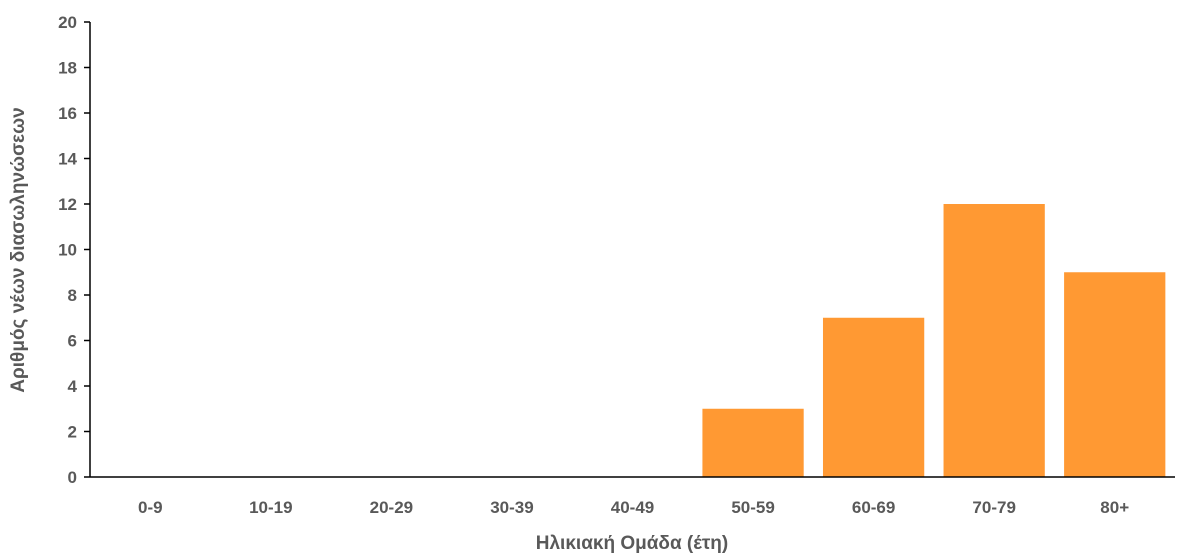 The image size is (1179, 558). Describe the element at coordinates (873, 507) in the screenshot. I see `x-tick-label: 60-69` at that location.